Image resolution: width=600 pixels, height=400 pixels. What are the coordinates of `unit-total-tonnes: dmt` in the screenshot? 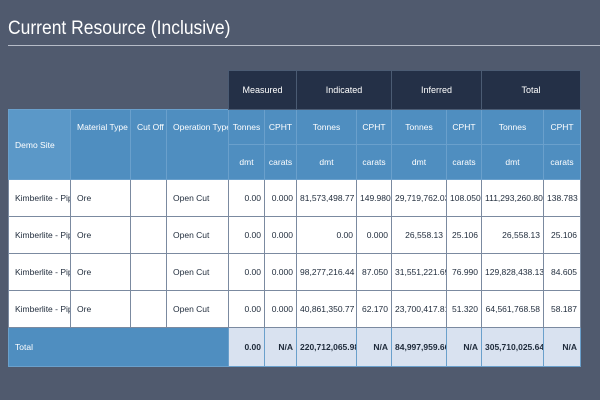 It's located at (512, 162).